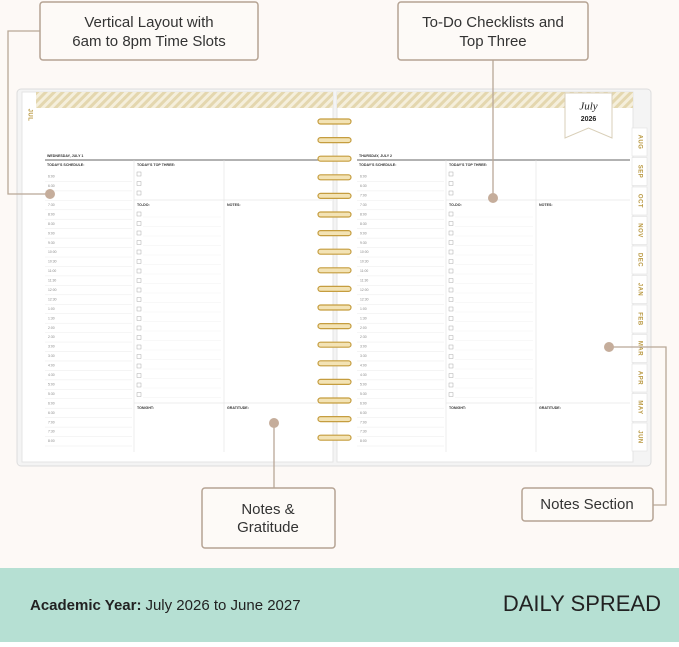 Image resolution: width=679 pixels, height=647 pixels. What do you see at coordinates (363, 309) in the screenshot?
I see `time-slot: 1:00` at bounding box center [363, 309].